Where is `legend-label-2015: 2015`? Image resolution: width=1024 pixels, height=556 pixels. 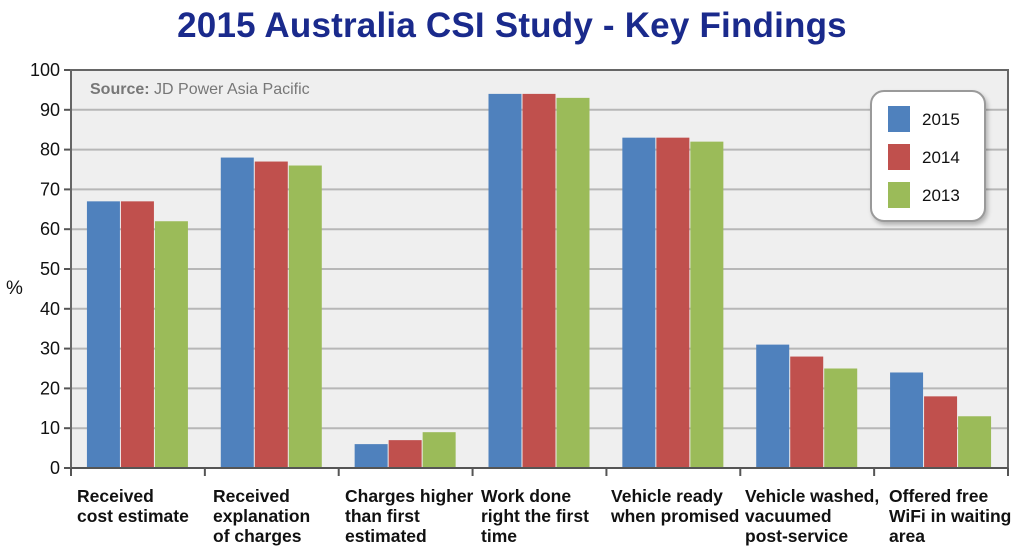 legend-label-2015: 2015 is located at coordinates (941, 119).